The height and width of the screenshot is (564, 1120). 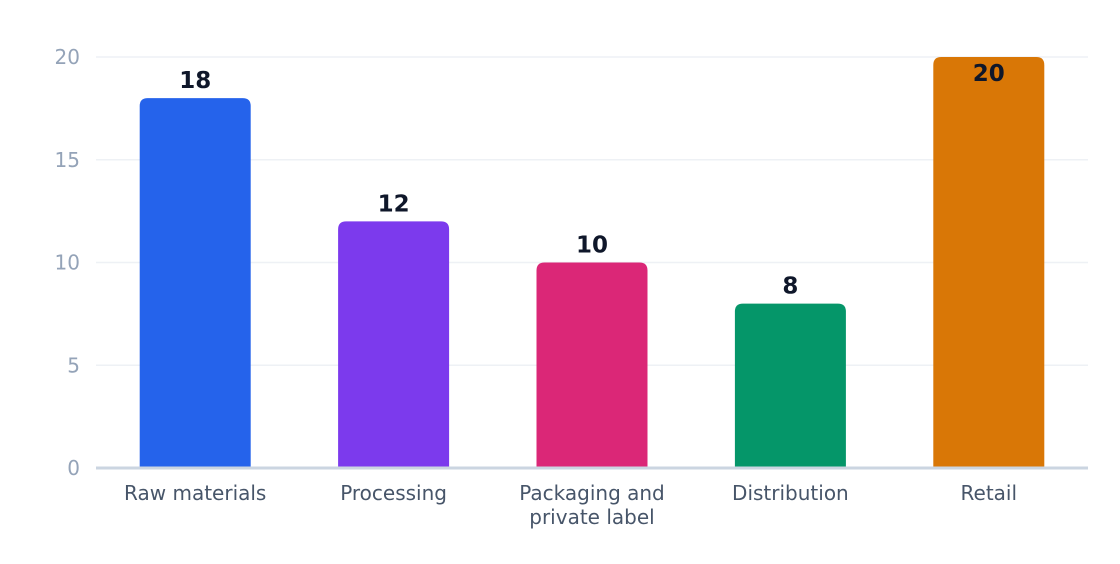 What do you see at coordinates (67, 57) in the screenshot?
I see `y-tick-label: 20` at bounding box center [67, 57].